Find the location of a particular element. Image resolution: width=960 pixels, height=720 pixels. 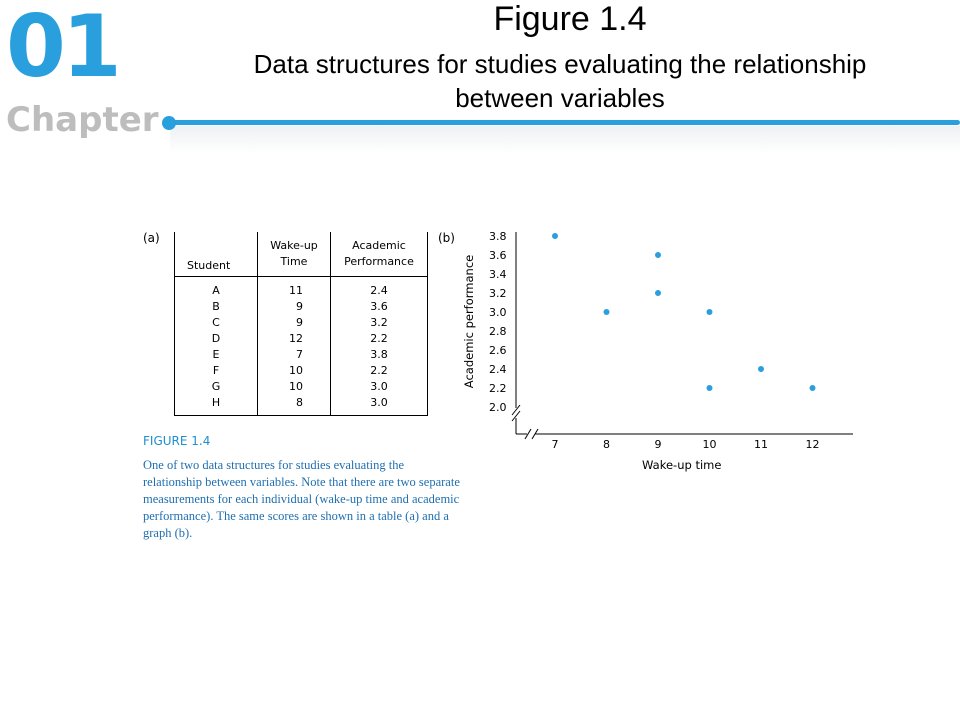

y-tick-label: 3.6 is located at coordinates (498, 255).